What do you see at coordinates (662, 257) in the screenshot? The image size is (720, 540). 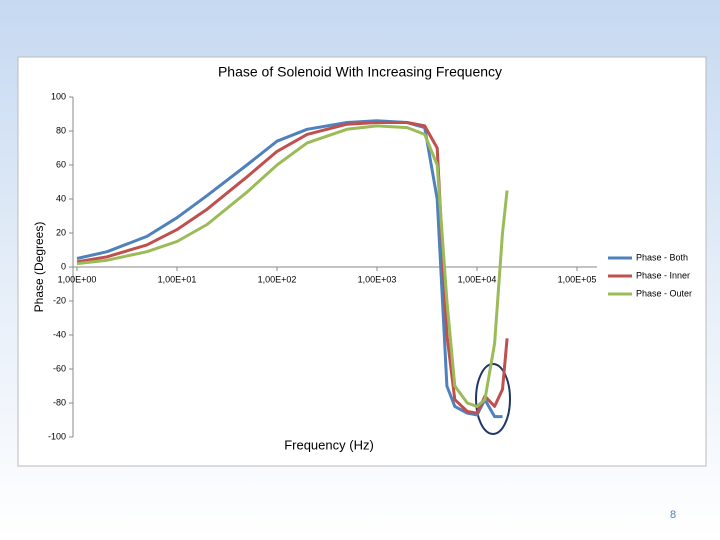 I see `legend-label: Phase - Both` at bounding box center [662, 257].